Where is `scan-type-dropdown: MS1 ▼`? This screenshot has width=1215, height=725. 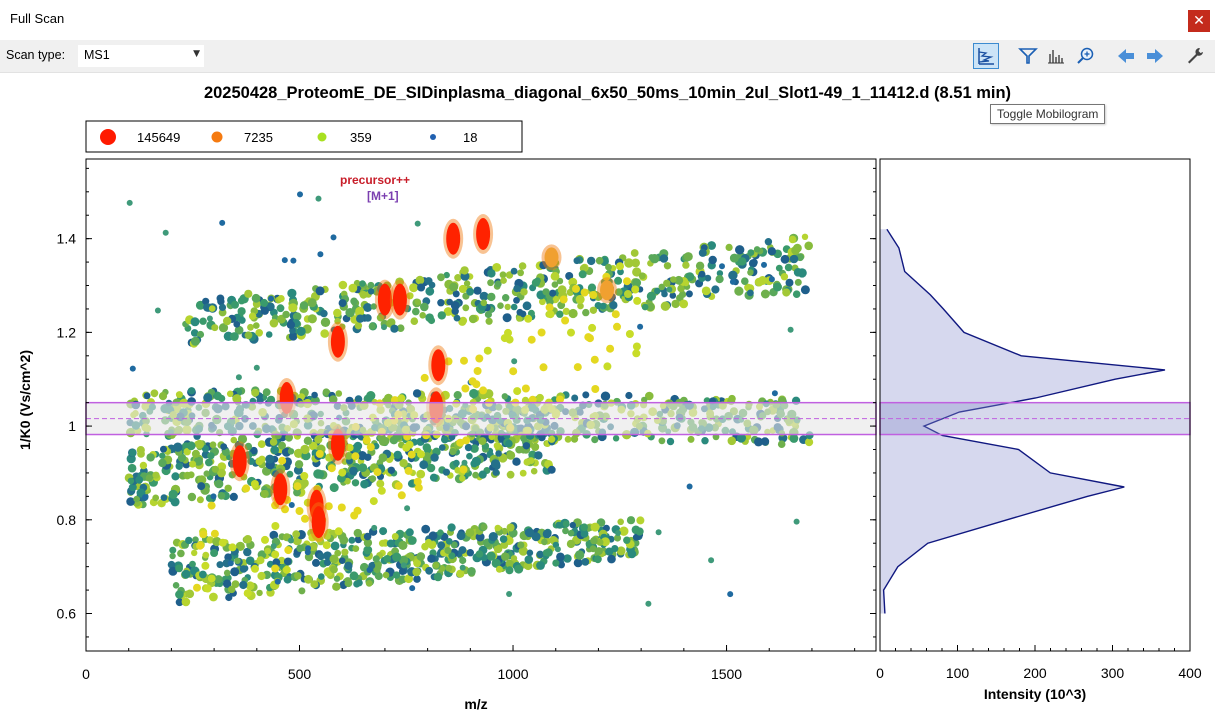 scan-type-dropdown: MS1 ▼ is located at coordinates (141, 56).